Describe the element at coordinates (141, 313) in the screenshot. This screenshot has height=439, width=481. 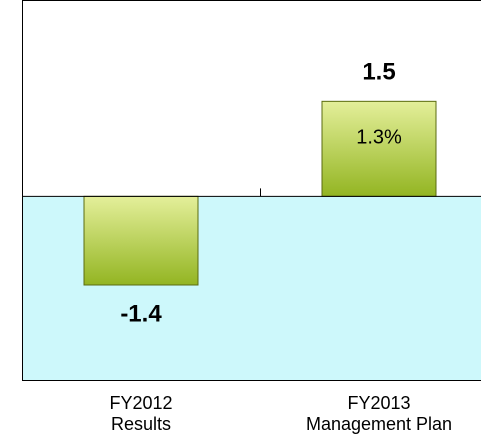
I see `data-label: -1.4` at that location.